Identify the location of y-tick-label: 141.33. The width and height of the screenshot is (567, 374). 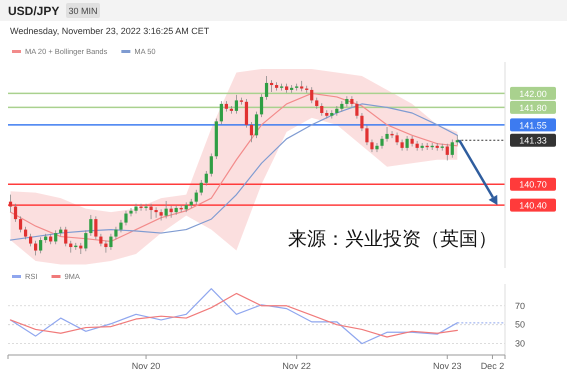
(533, 141).